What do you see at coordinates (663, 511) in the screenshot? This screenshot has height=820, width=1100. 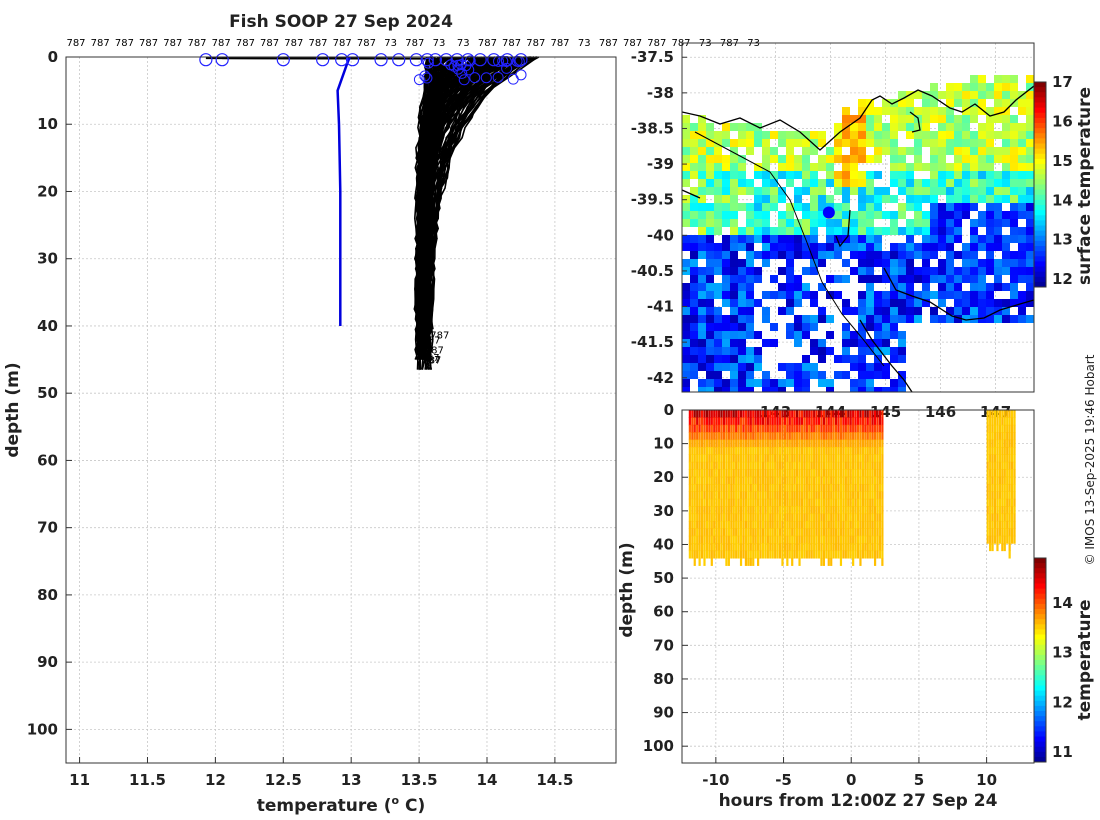 I see `section-ytick-label: 30` at bounding box center [663, 511].